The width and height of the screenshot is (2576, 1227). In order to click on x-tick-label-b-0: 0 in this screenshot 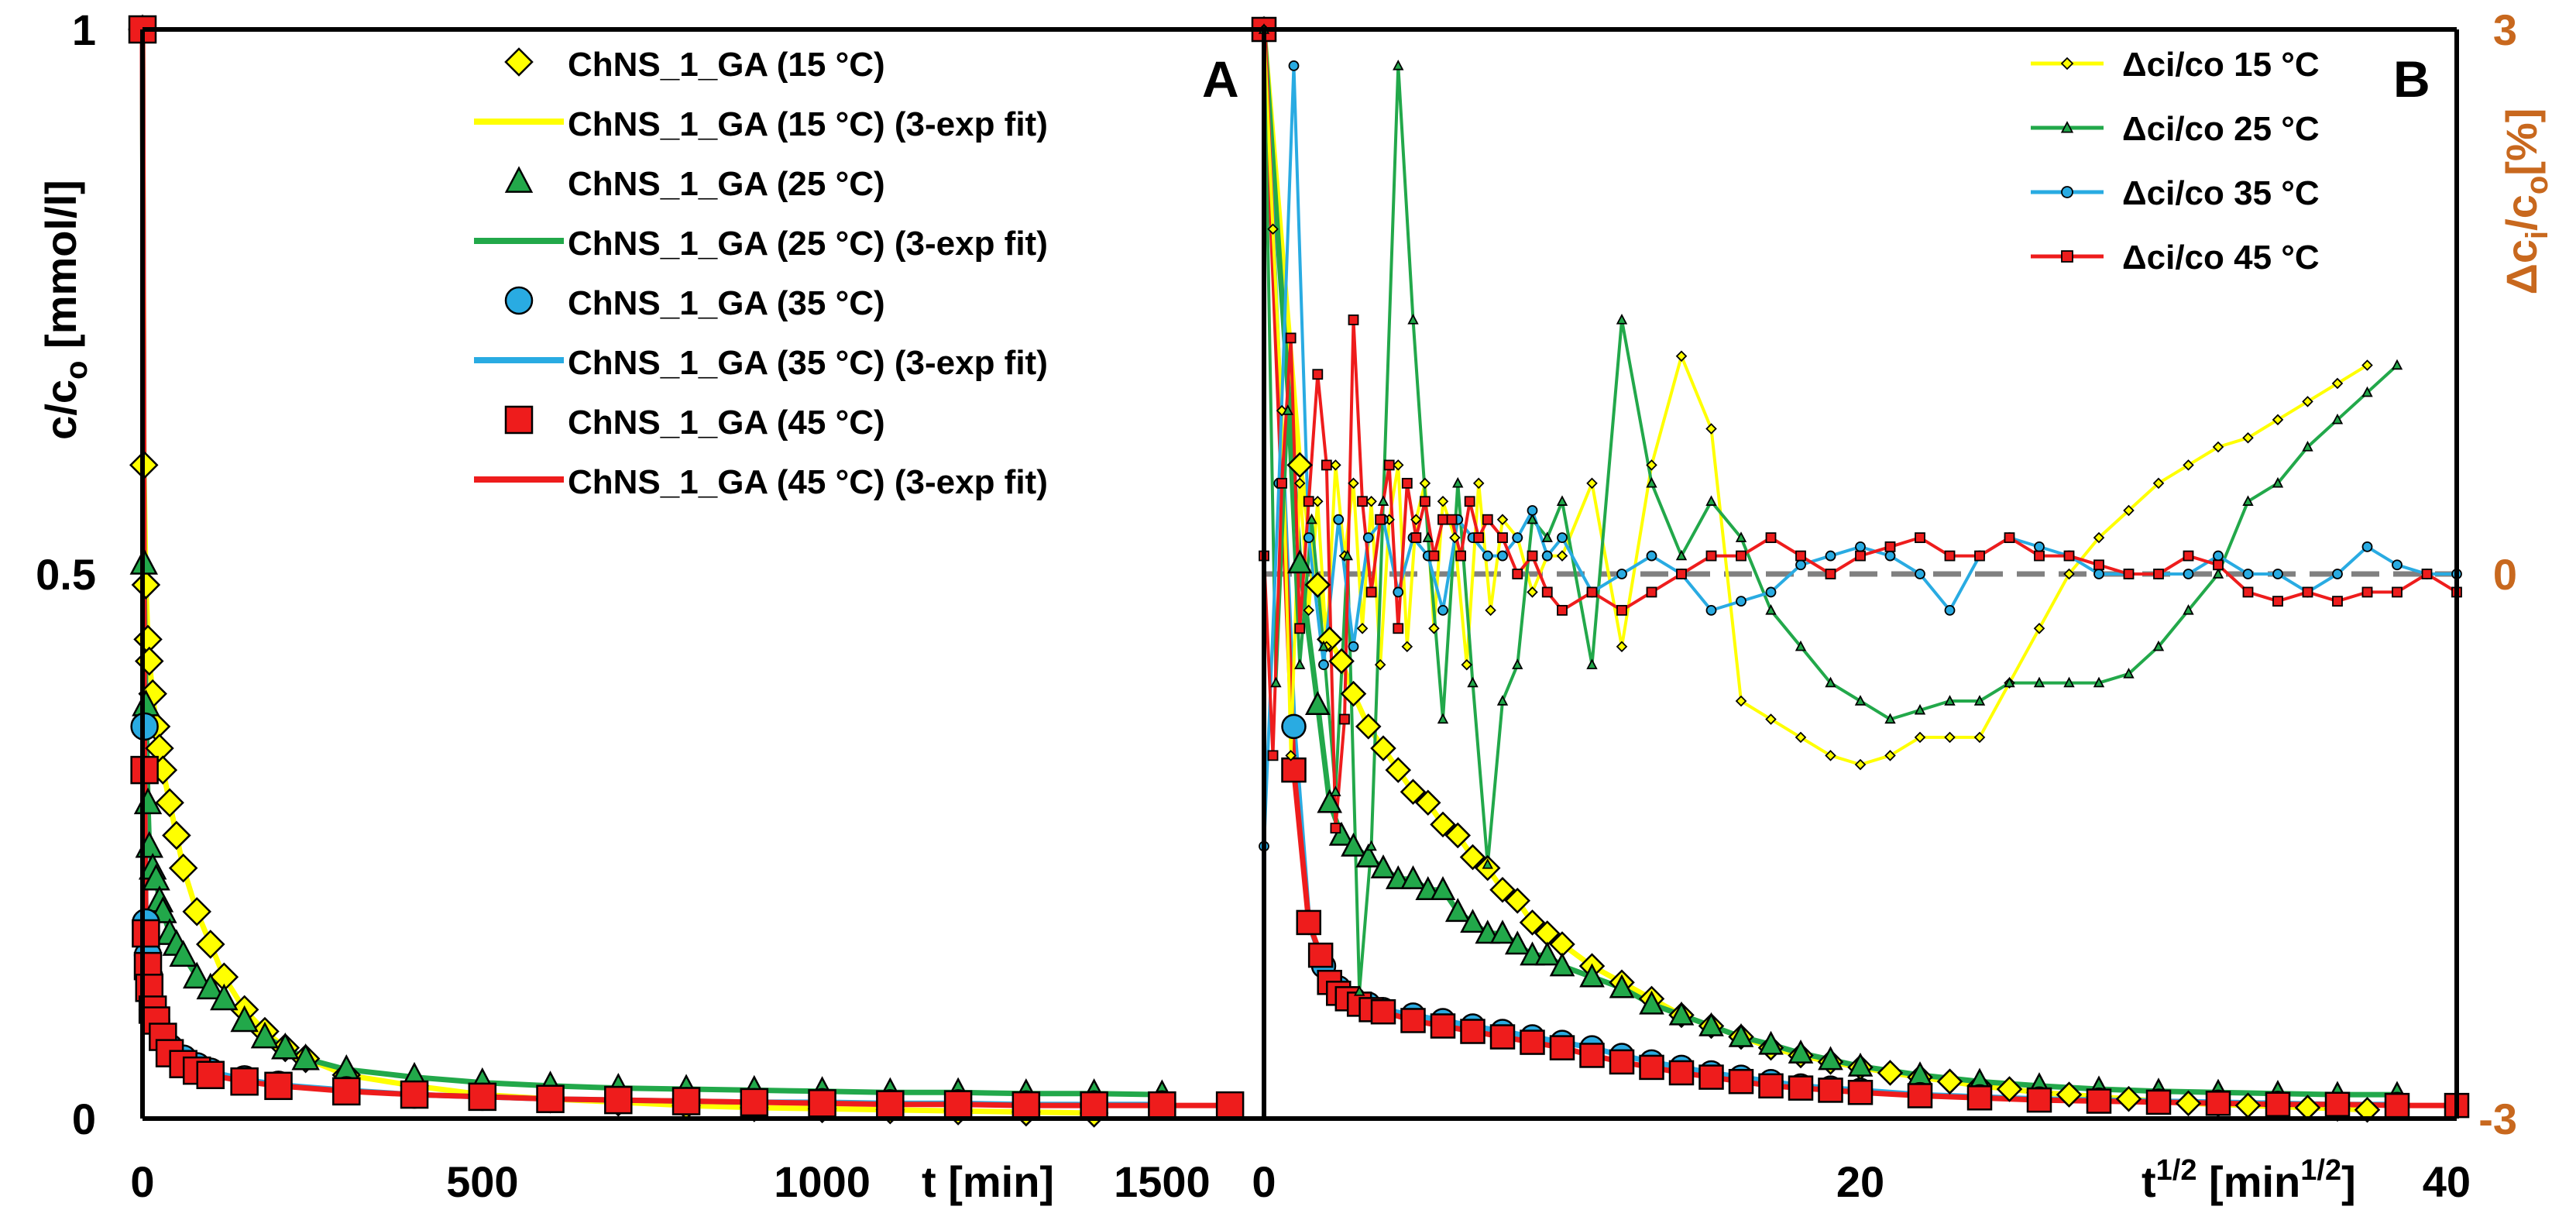, I will do `click(1264, 1181)`.